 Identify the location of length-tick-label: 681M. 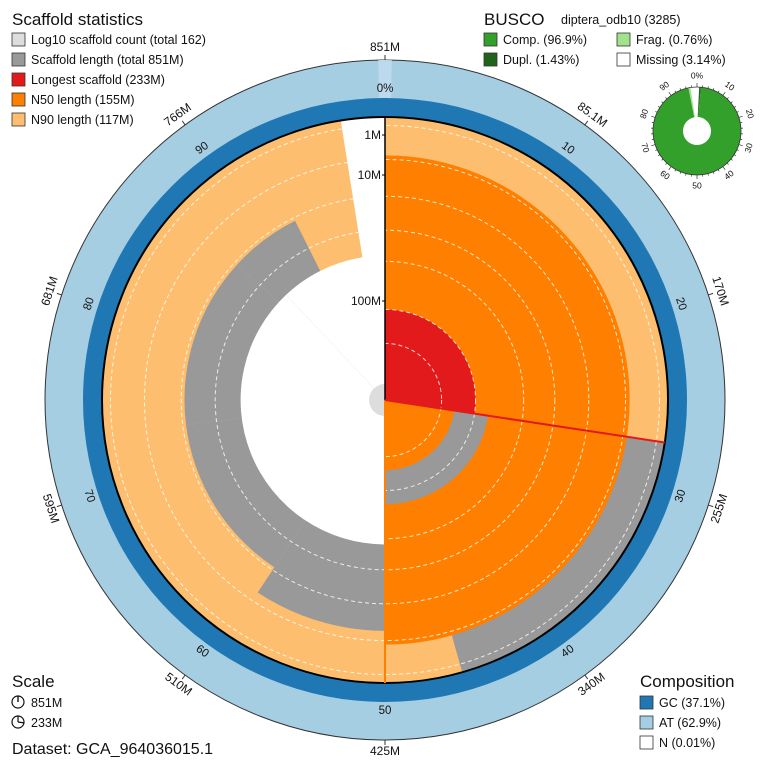
(49, 291).